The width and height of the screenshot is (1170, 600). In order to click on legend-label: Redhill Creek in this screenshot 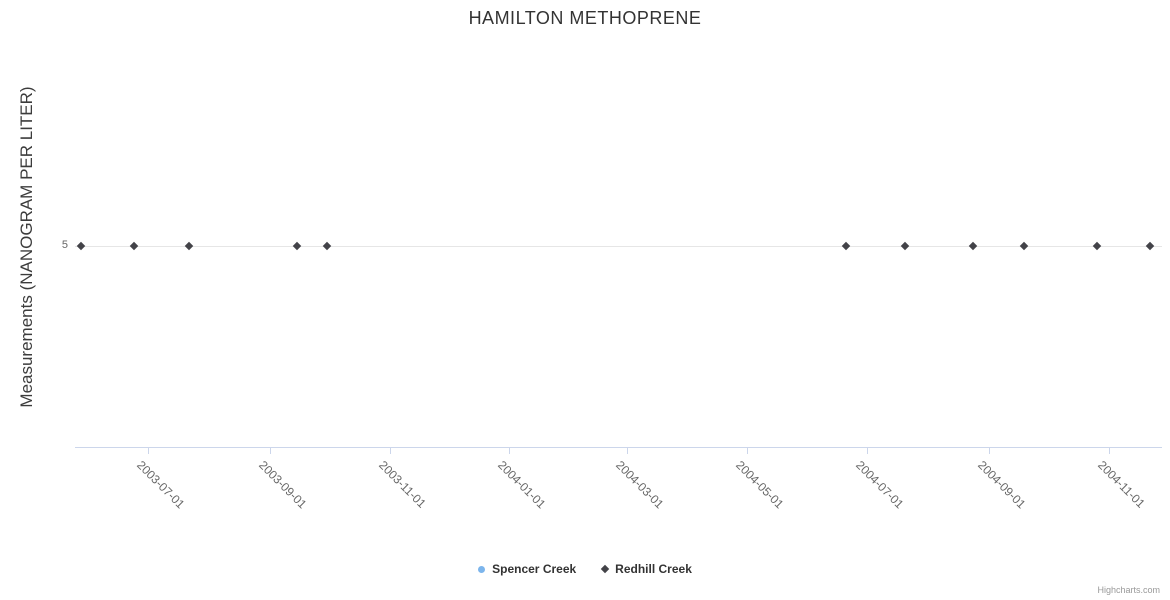, I will do `click(653, 569)`.